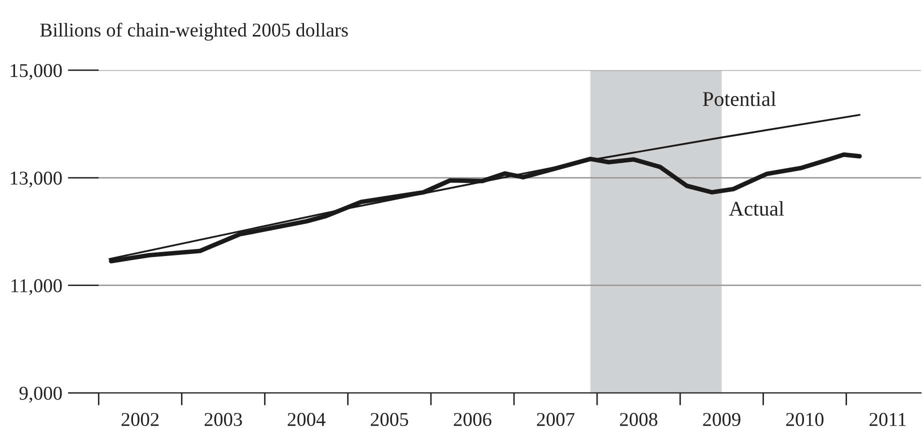 The width and height of the screenshot is (922, 428). I want to click on x-tick-label: 2007, so click(555, 419).